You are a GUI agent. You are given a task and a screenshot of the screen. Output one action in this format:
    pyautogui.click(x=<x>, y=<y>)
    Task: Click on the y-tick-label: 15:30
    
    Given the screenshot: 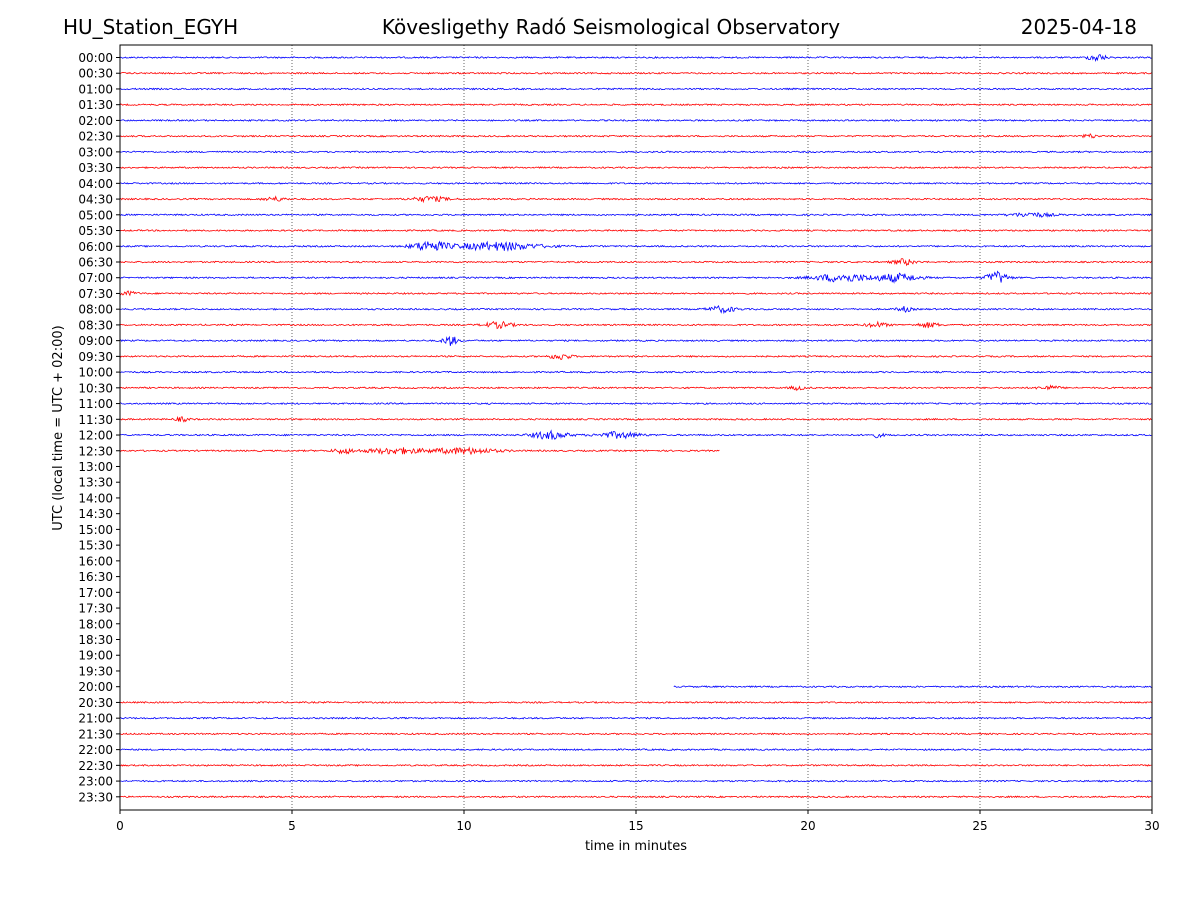 What is the action you would take?
    pyautogui.click(x=95, y=546)
    